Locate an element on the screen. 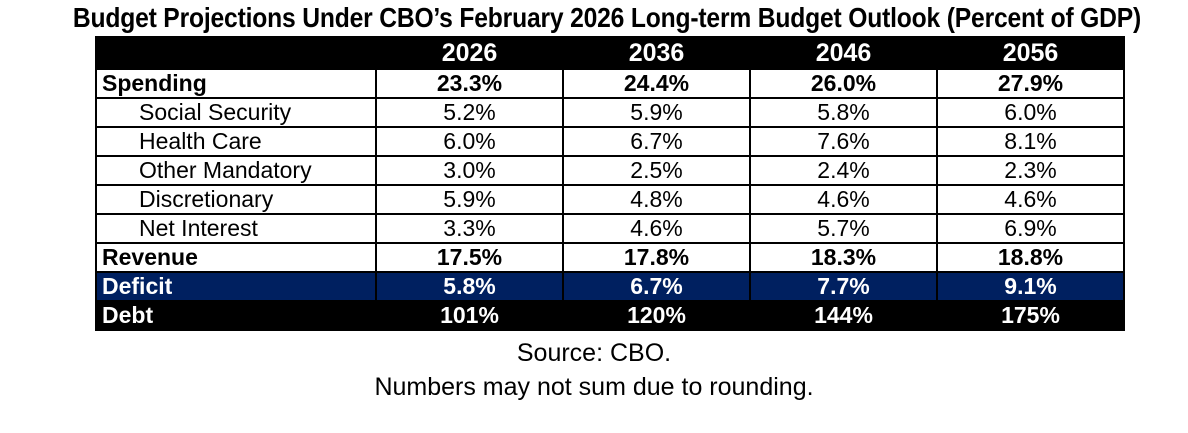  table-row: Social Security 5.2% 5.9% 5.8% 6.0% is located at coordinates (610, 112).